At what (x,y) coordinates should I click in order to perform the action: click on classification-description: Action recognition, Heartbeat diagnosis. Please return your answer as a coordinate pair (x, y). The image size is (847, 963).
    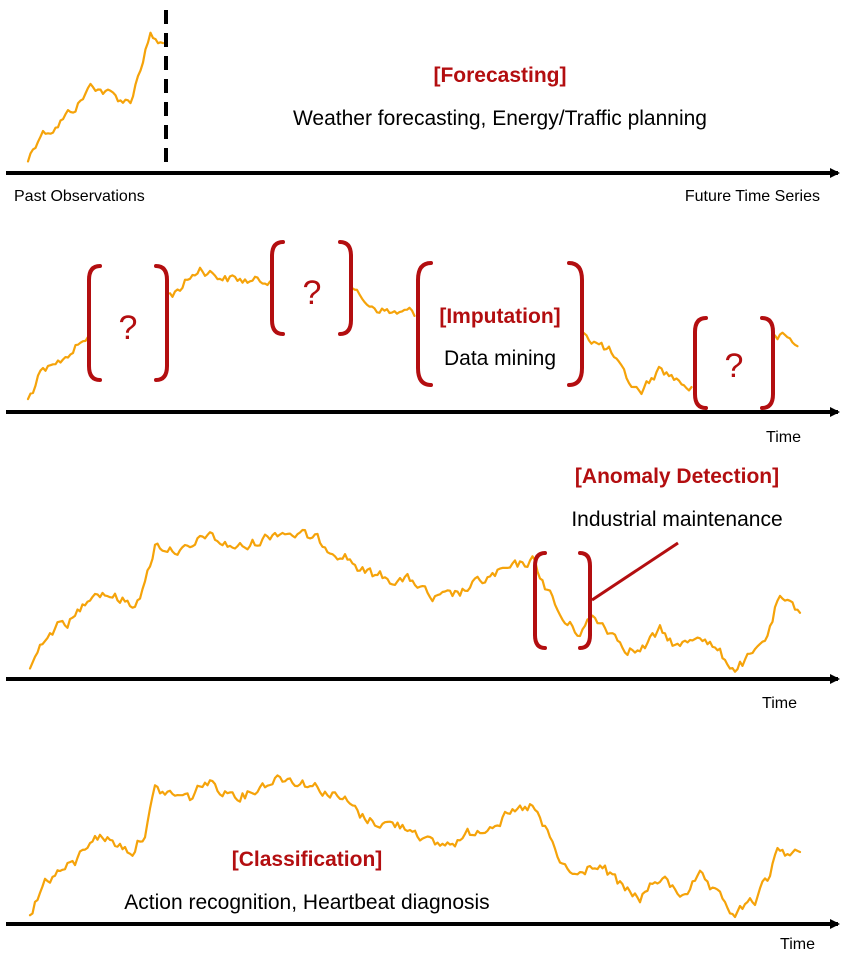
    Looking at the image, I should click on (306, 902).